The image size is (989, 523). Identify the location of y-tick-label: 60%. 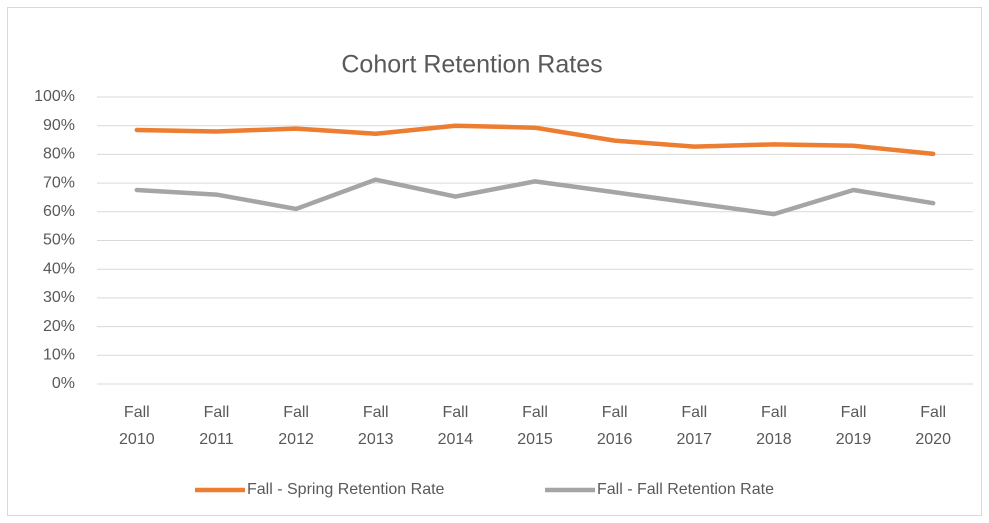
(59, 211).